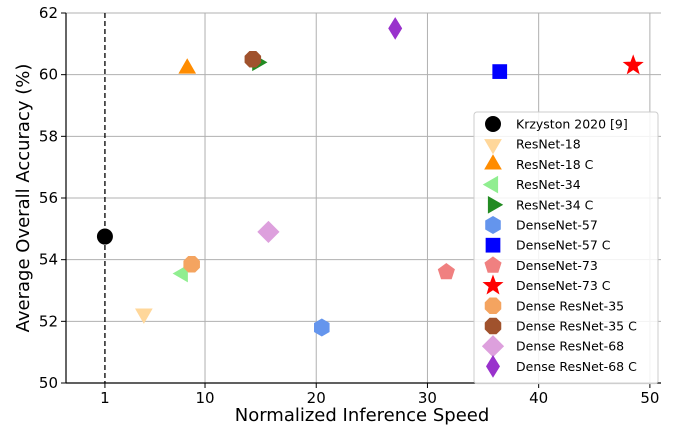 The image size is (674, 434). Describe the element at coordinates (316, 398) in the screenshot. I see `x-tick-label: 20` at that location.